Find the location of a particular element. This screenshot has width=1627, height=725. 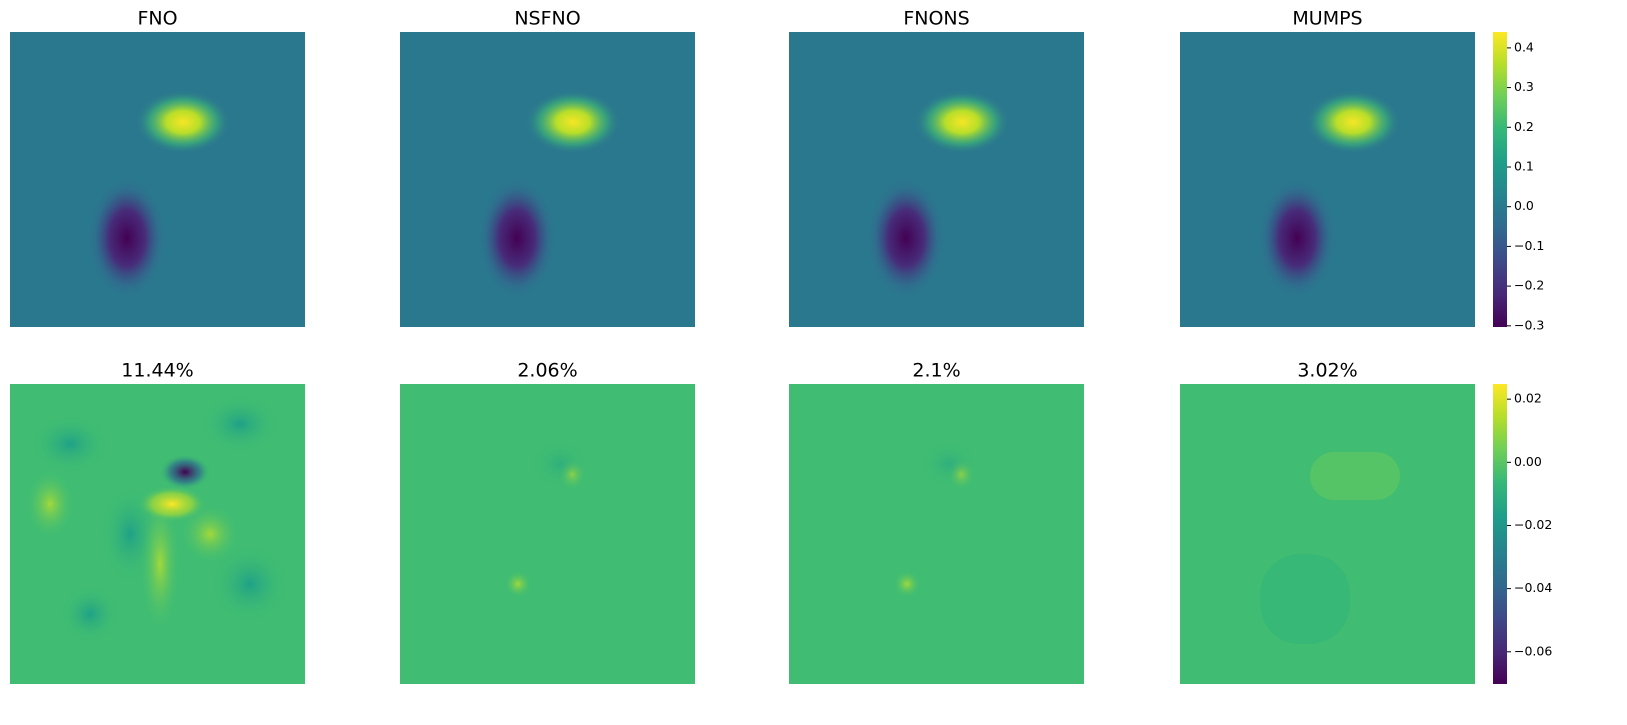

colorbar-tick-label: −0.2 is located at coordinates (1529, 285).